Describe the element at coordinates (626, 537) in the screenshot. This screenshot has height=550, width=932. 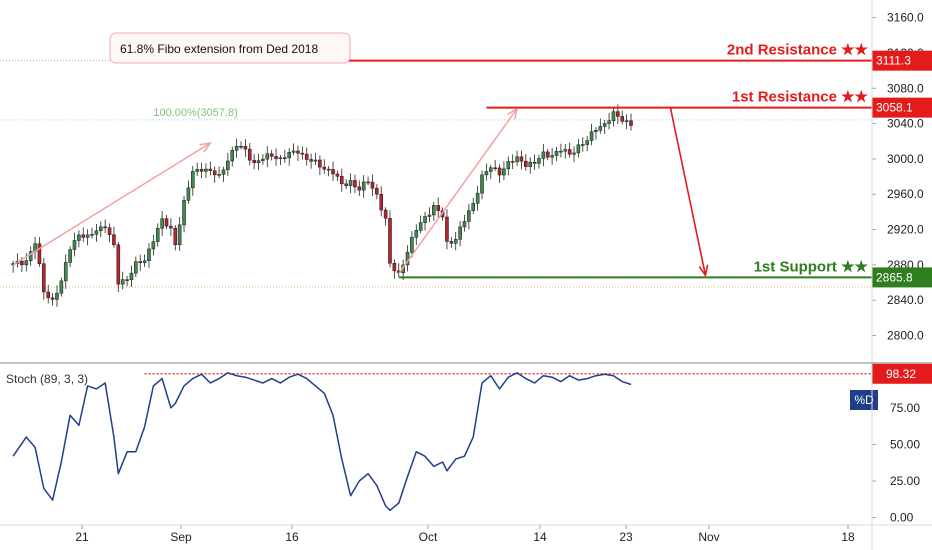
I see `x-tick-label: 23` at that location.